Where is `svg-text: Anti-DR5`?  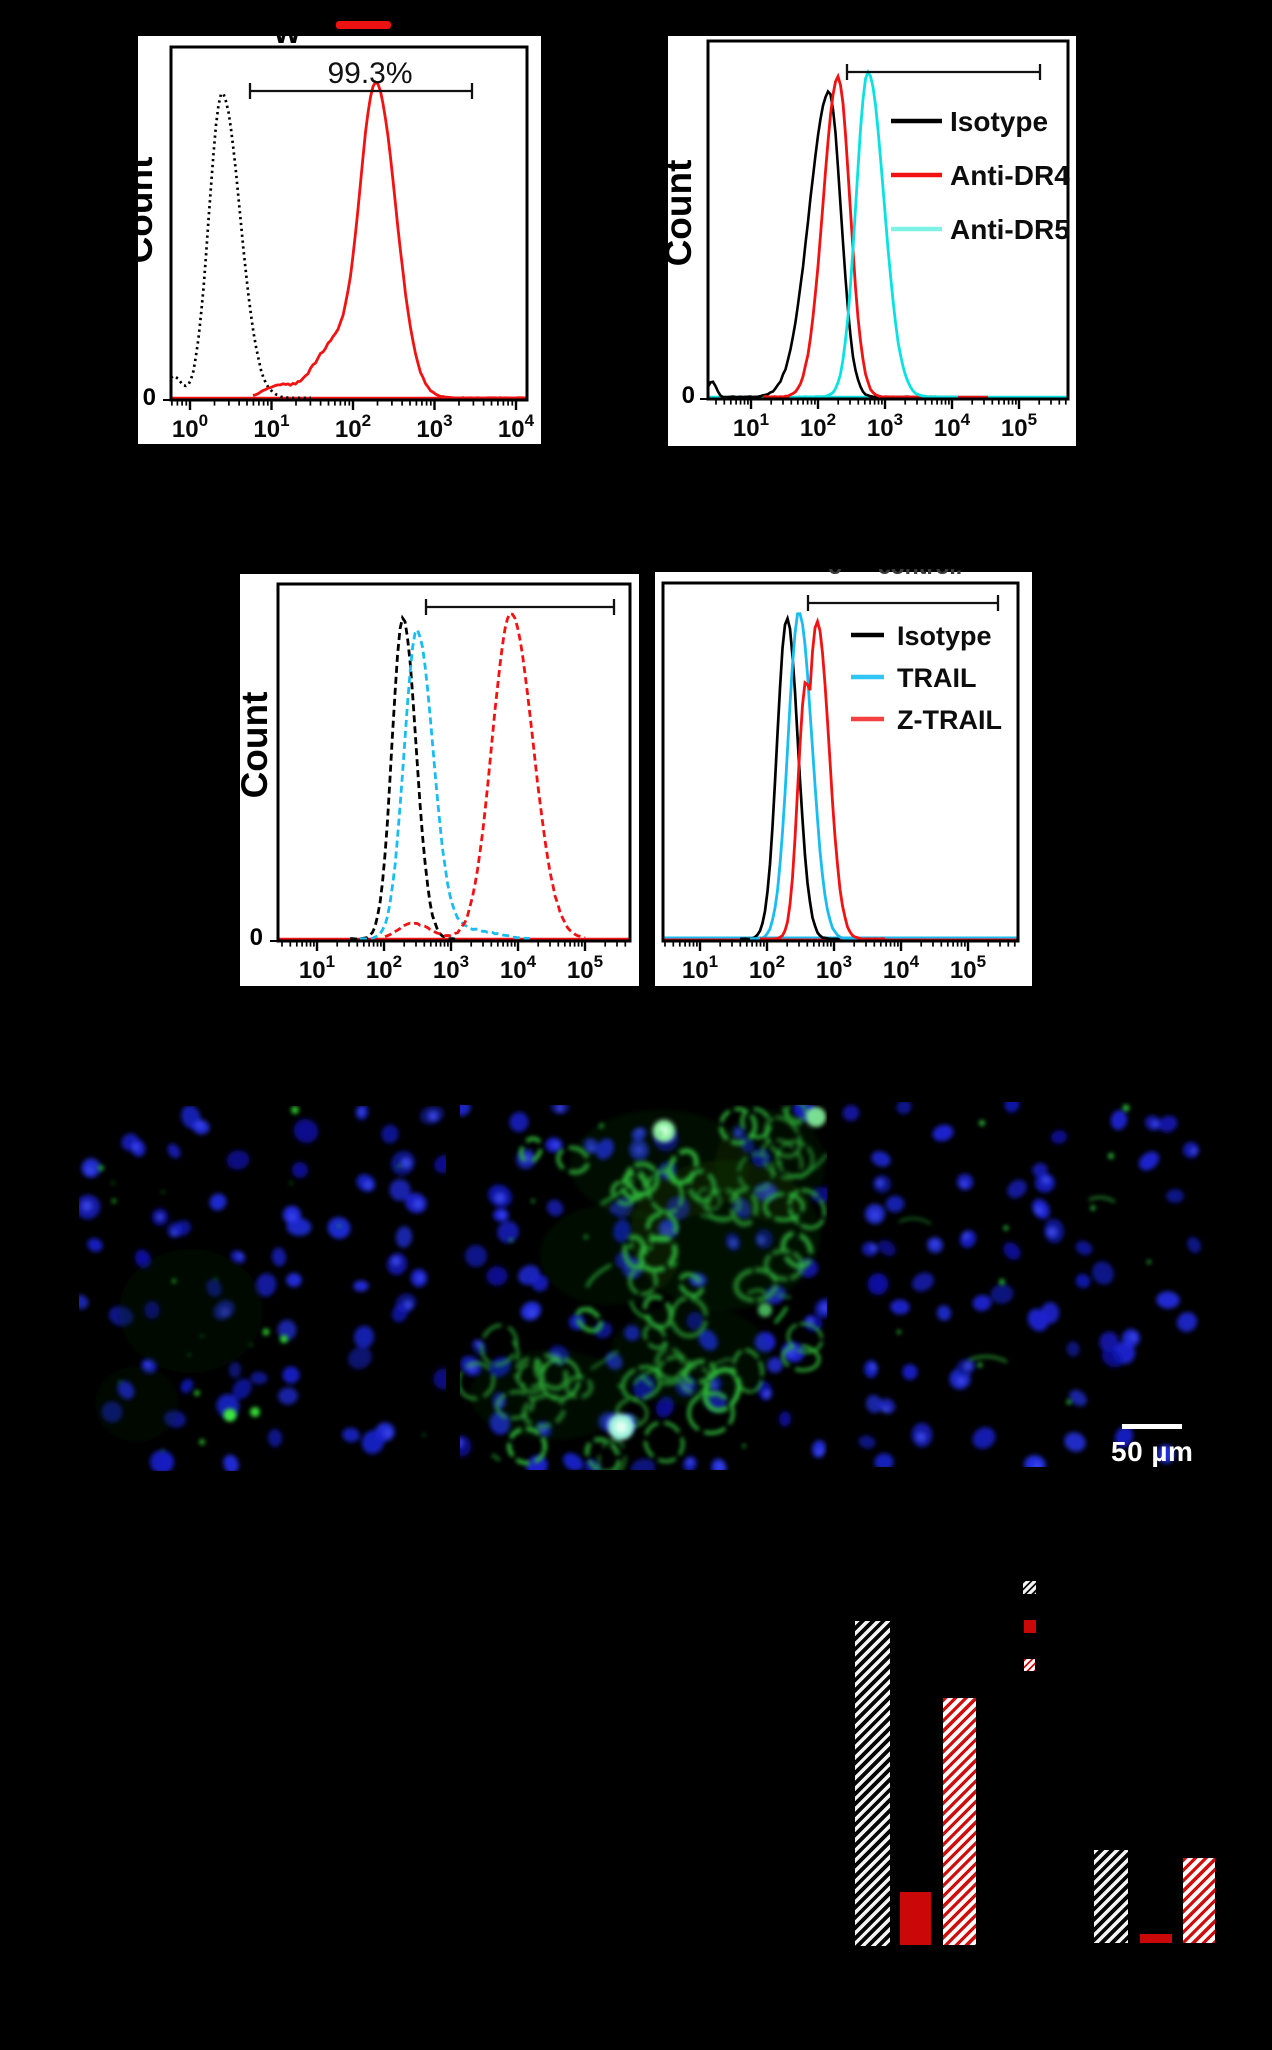
svg-text: Anti-DR5 is located at coordinates (1010, 229).